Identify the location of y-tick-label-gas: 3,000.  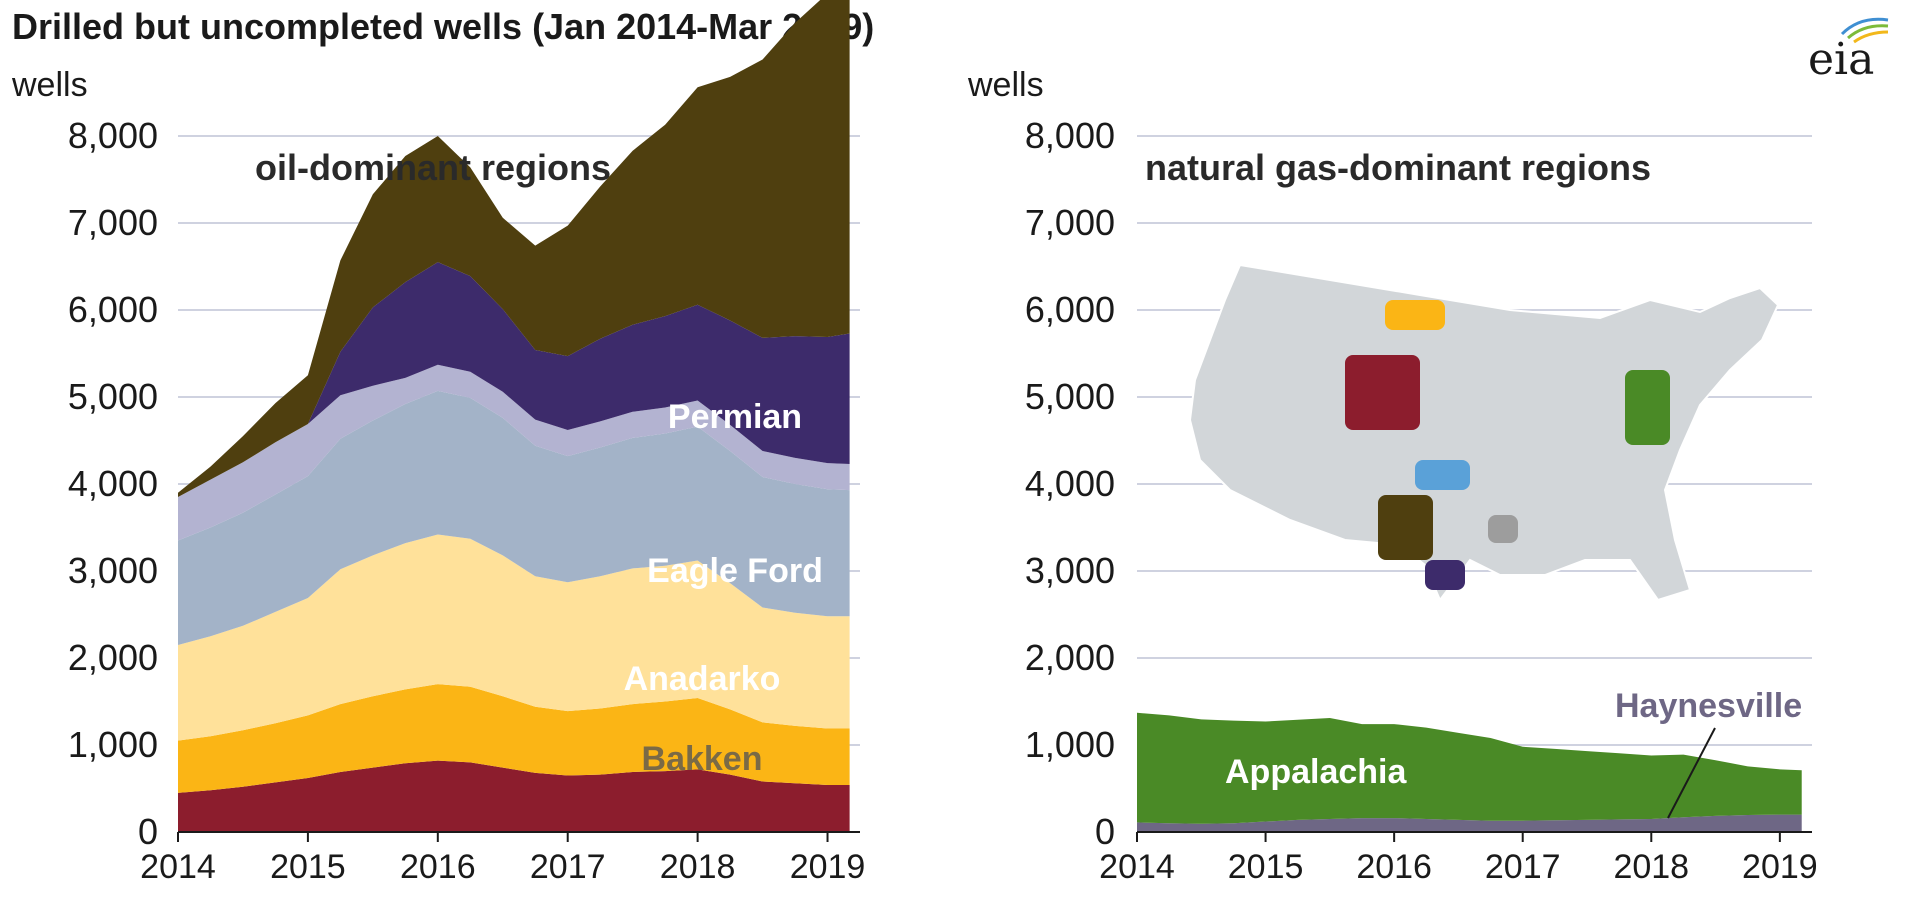
(1070, 570).